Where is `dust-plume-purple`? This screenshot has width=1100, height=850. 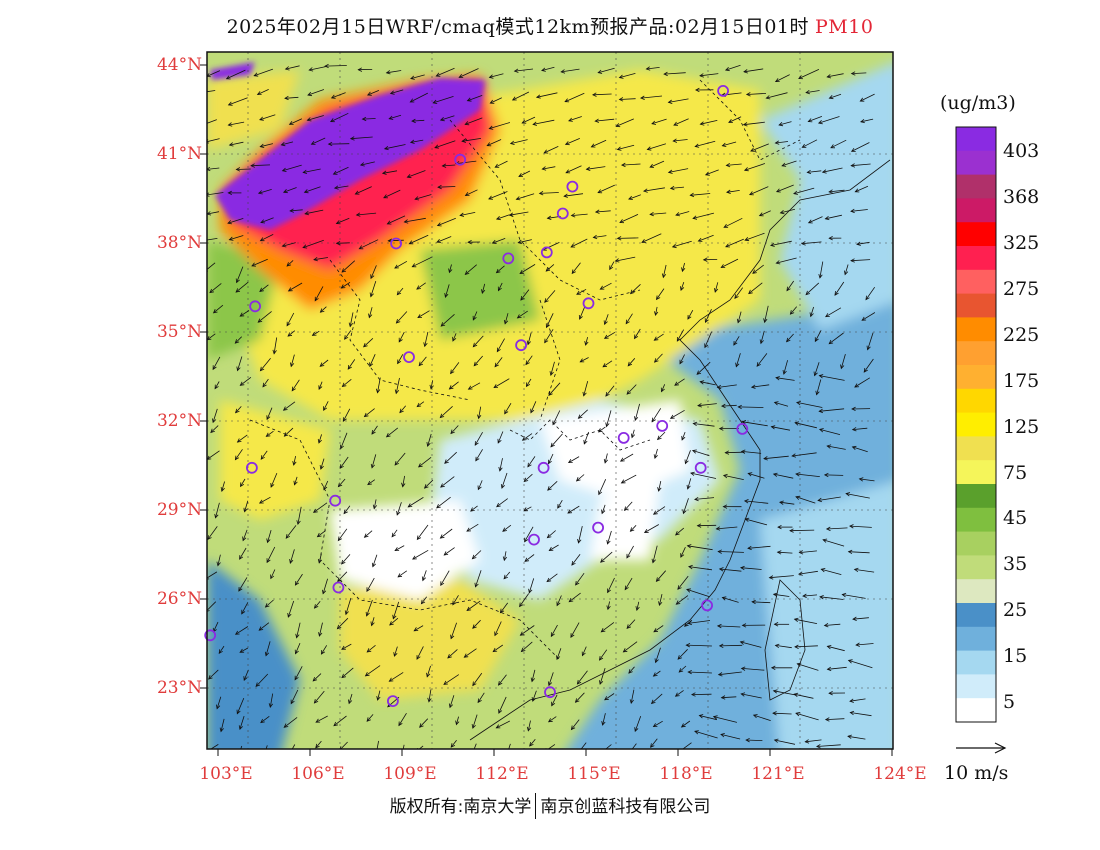
dust-plume-purple is located at coordinates (350, 154).